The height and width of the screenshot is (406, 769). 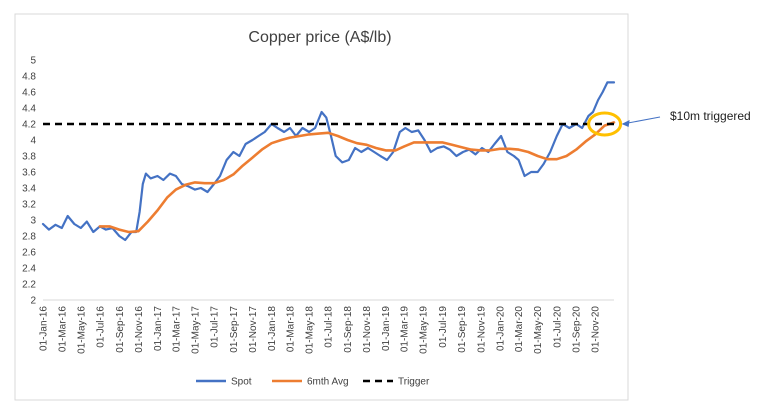 What do you see at coordinates (329, 327) in the screenshot?
I see `x-tick-label: 01-Jul-18` at bounding box center [329, 327].